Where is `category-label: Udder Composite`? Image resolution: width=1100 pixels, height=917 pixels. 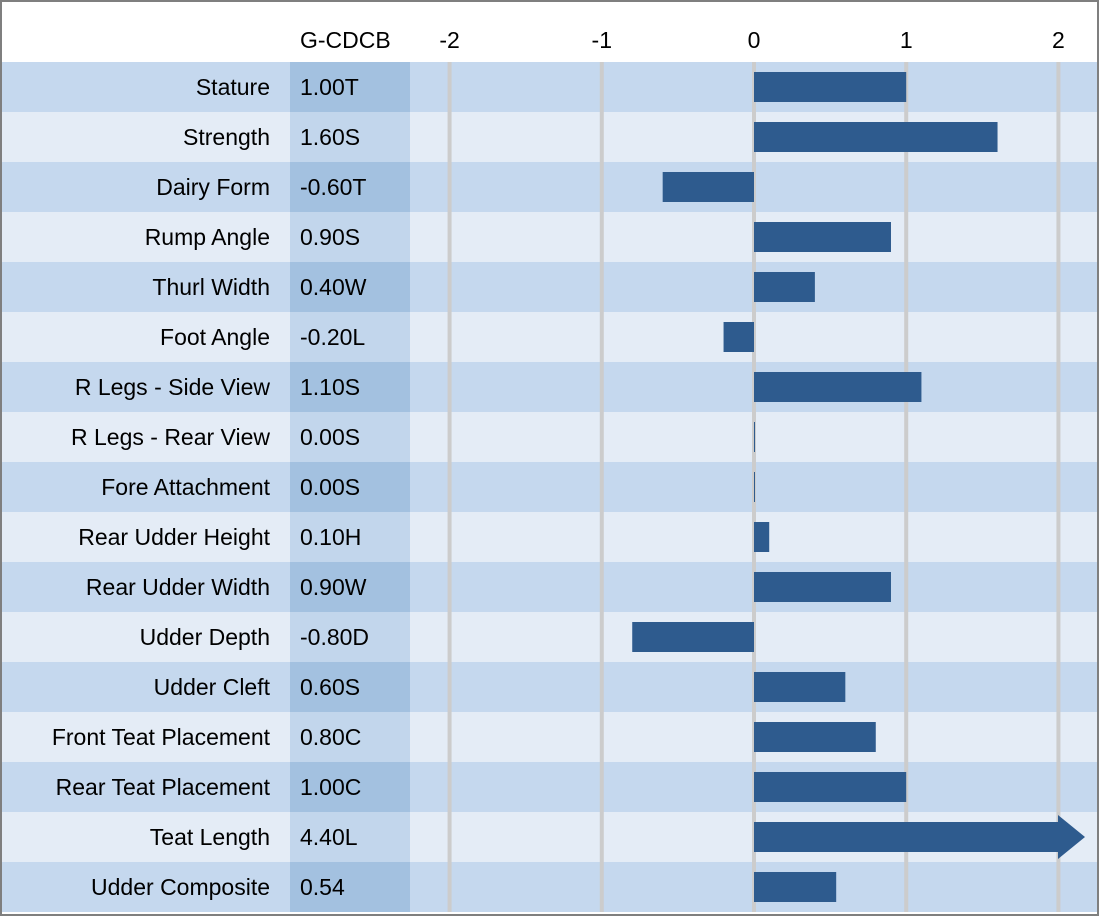 category-label: Udder Composite is located at coordinates (180, 887).